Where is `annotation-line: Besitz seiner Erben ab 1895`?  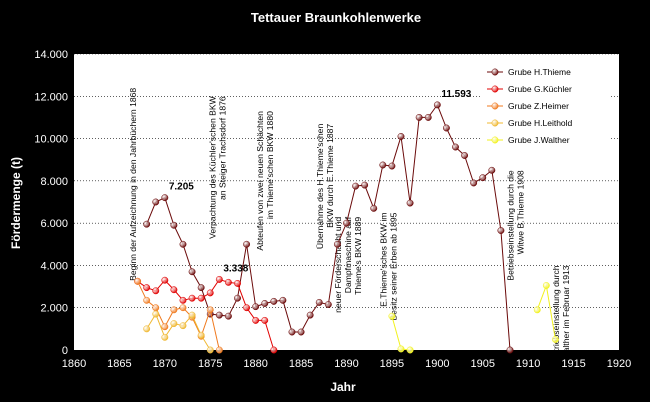
annotation-line: Besitz seiner Erben ab 1895 is located at coordinates (393, 266).